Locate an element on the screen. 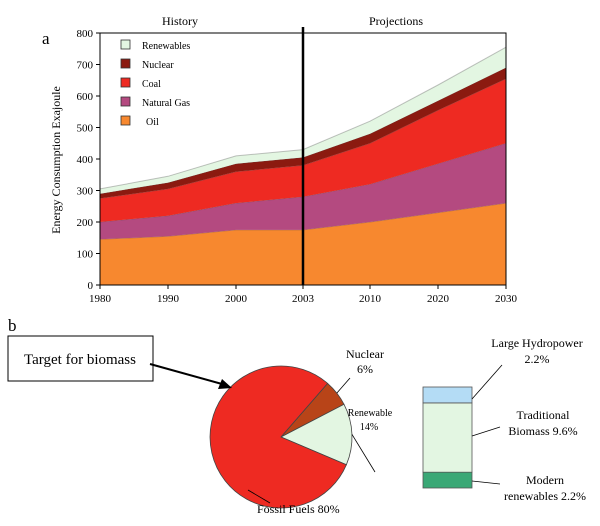 The width and height of the screenshot is (600, 526). x-tick-label: 1980 is located at coordinates (100, 299).